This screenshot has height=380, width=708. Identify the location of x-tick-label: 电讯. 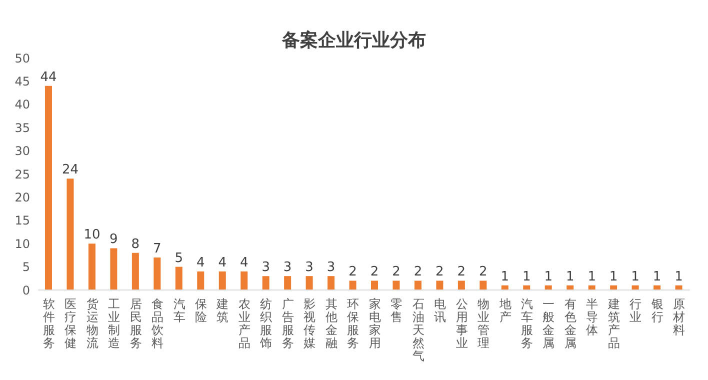
(440, 310).